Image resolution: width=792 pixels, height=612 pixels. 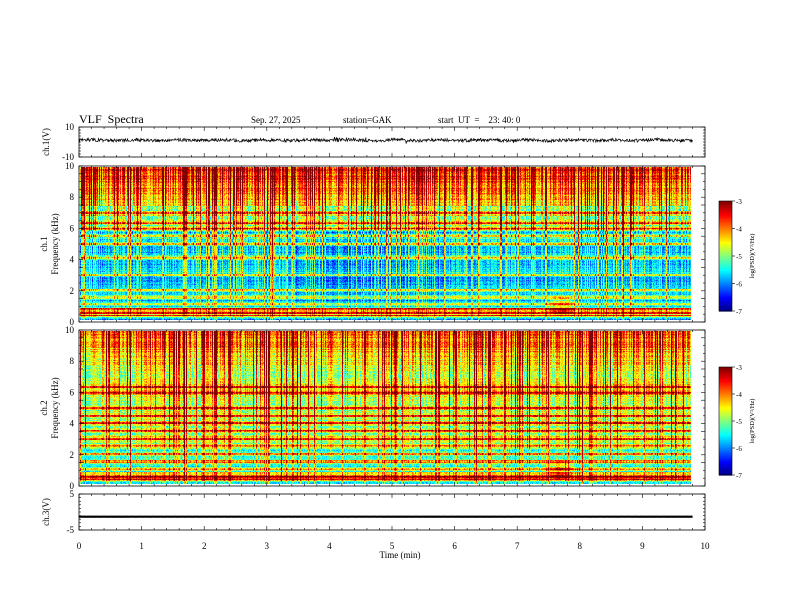 What do you see at coordinates (580, 546) in the screenshot?
I see `x-tick-label: 8` at bounding box center [580, 546].